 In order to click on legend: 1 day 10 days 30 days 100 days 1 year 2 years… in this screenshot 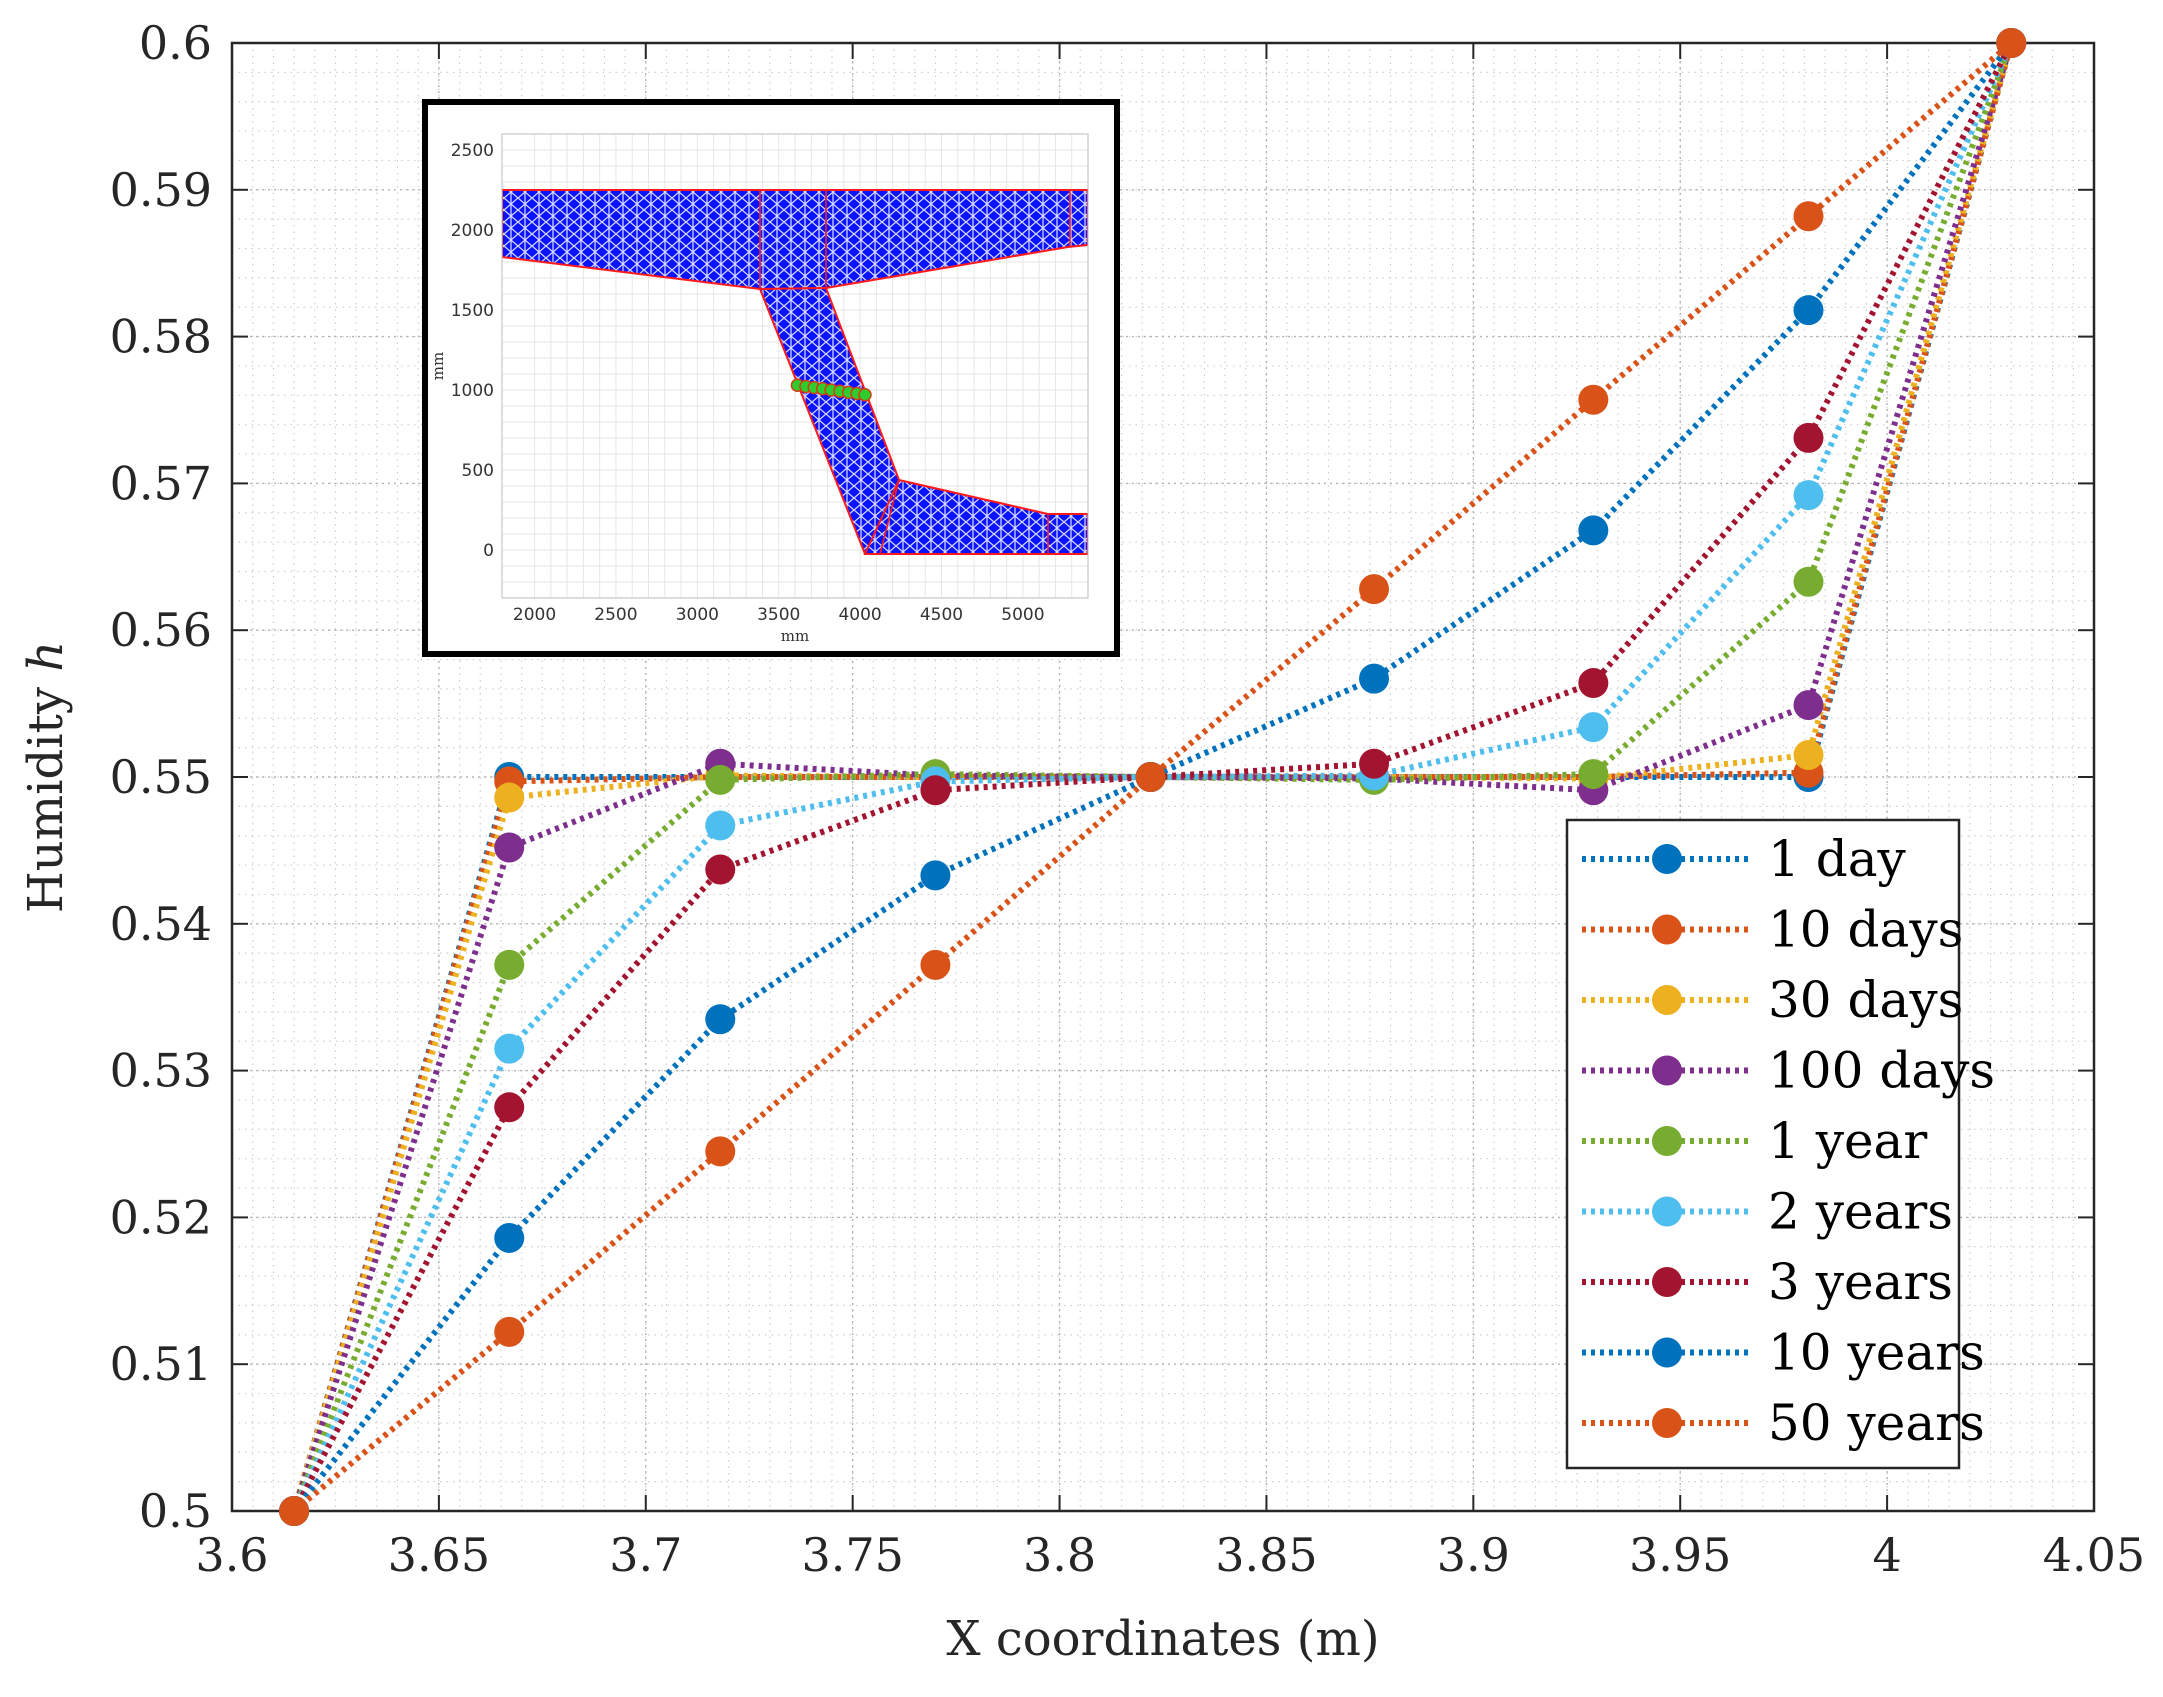, I will do `click(1780, 1144)`.